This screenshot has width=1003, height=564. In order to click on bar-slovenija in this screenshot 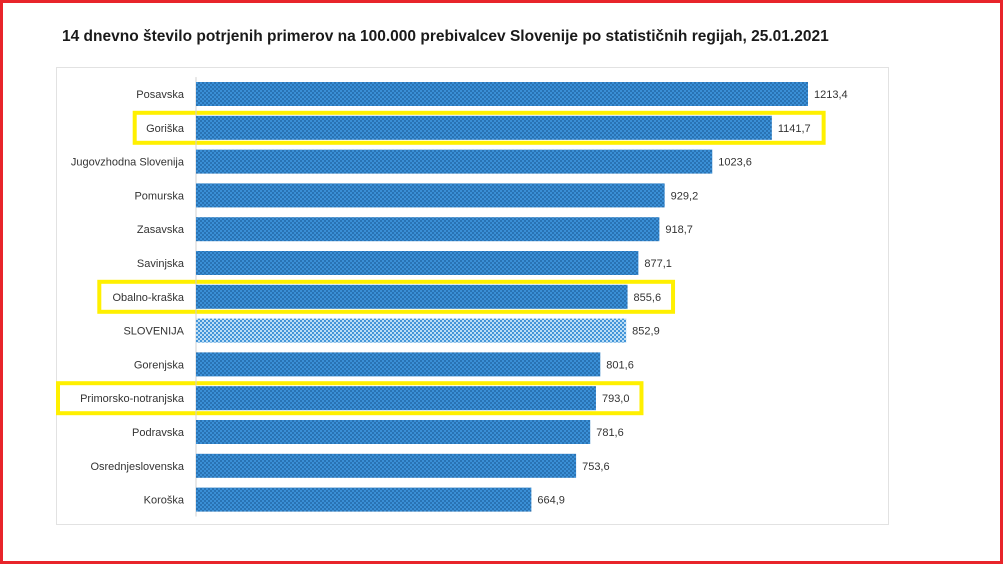, I will do `click(411, 330)`.